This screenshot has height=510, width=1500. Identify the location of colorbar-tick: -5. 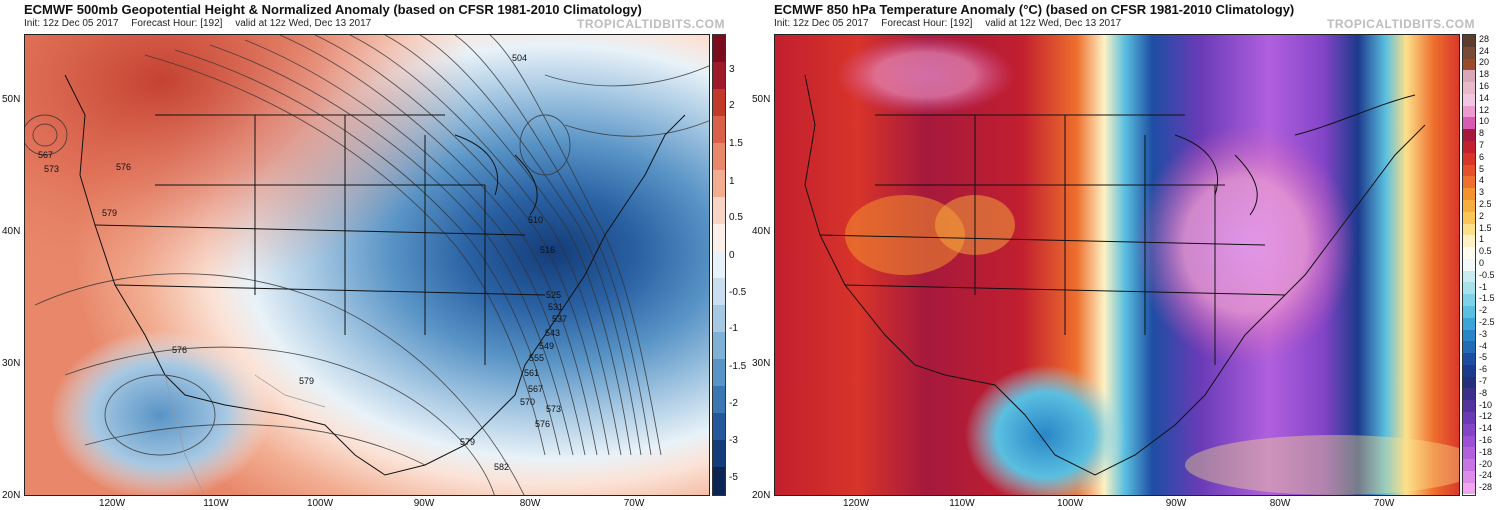
(733, 477).